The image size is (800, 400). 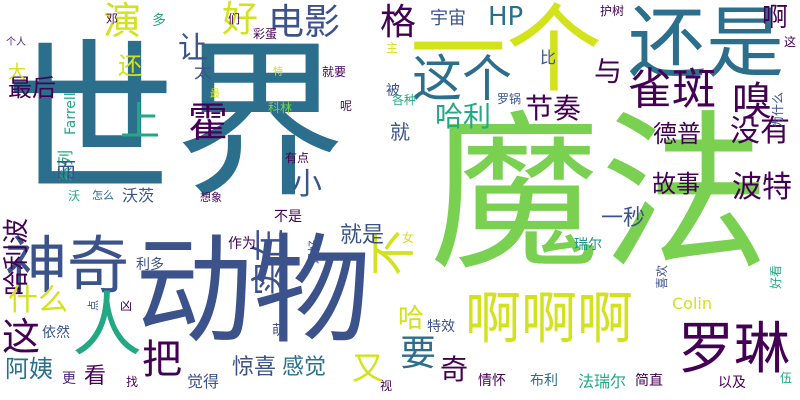 What do you see at coordinates (411, 319) in the screenshot?
I see `word-ha: 哈` at bounding box center [411, 319].